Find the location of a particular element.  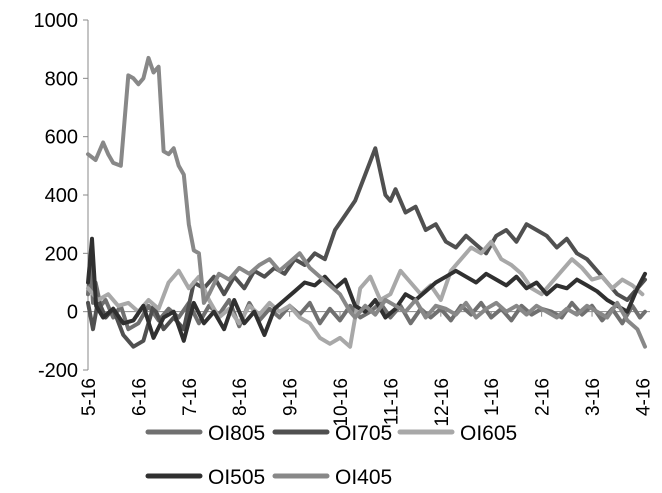

legend-item-oi405: OI405 is located at coordinates (332, 477).